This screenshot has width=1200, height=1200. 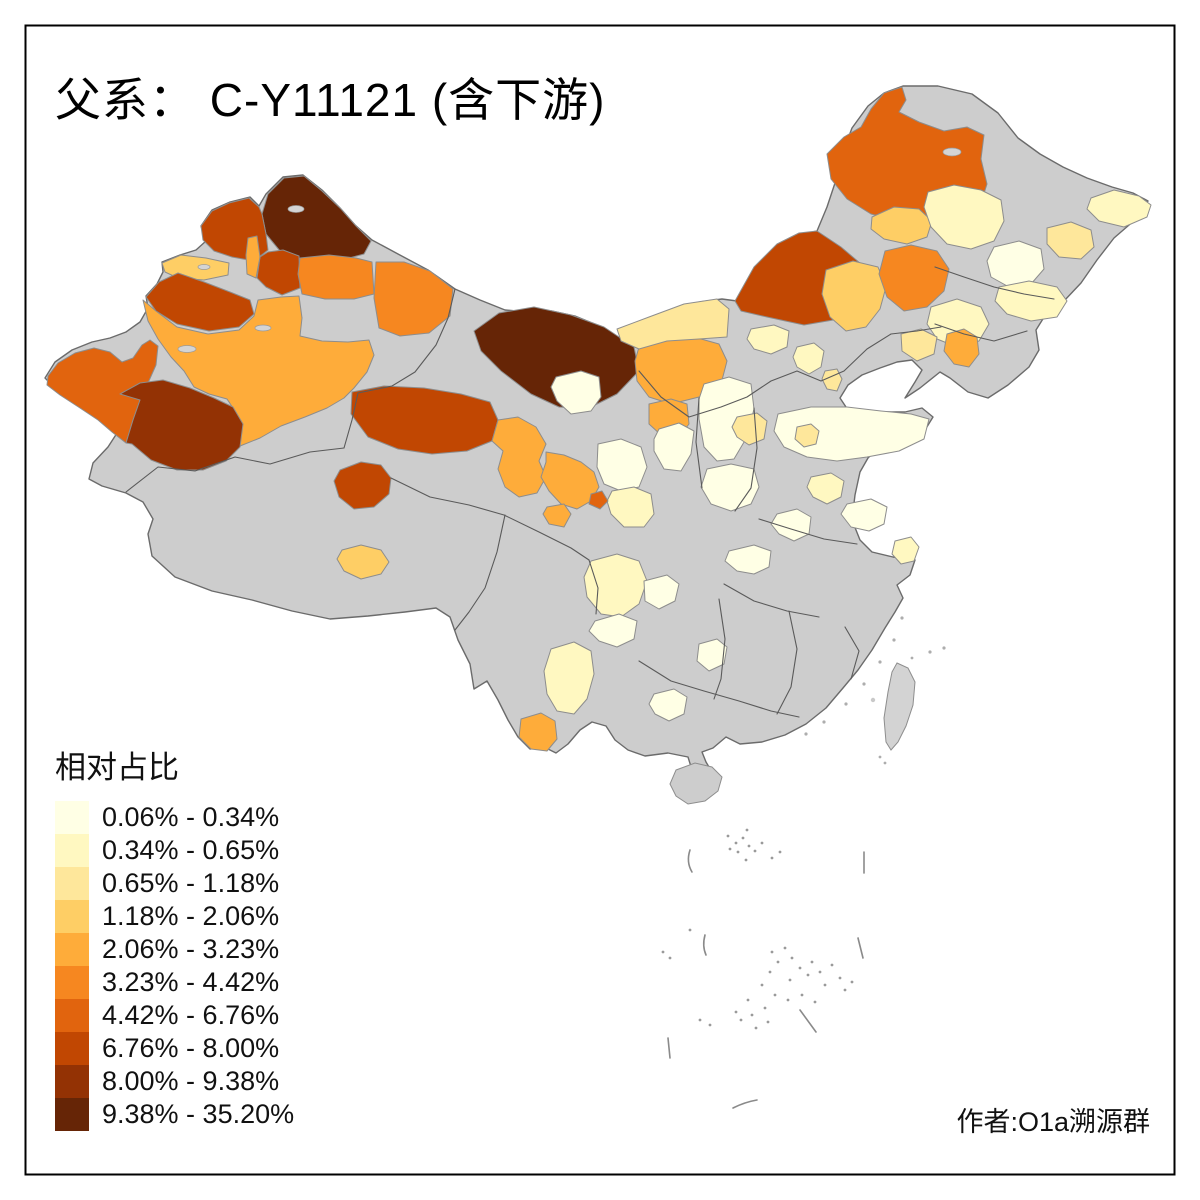 I want to click on legend-row: 0.34% - 0.65%, so click(x=174, y=850).